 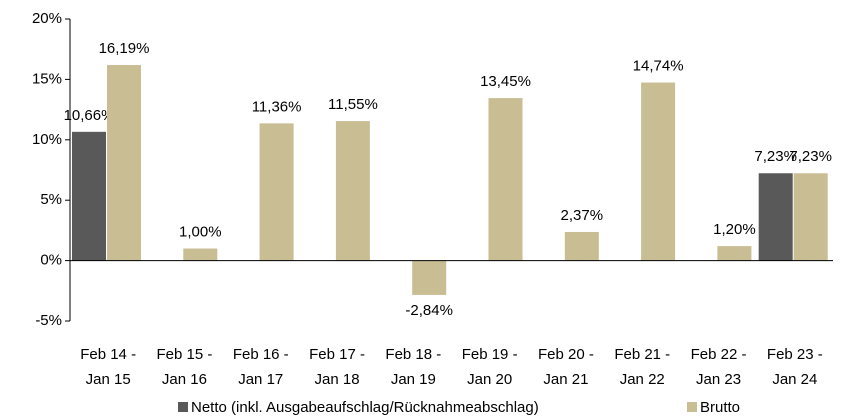 What do you see at coordinates (658, 66) in the screenshot?
I see `data-label: 14,74%` at bounding box center [658, 66].